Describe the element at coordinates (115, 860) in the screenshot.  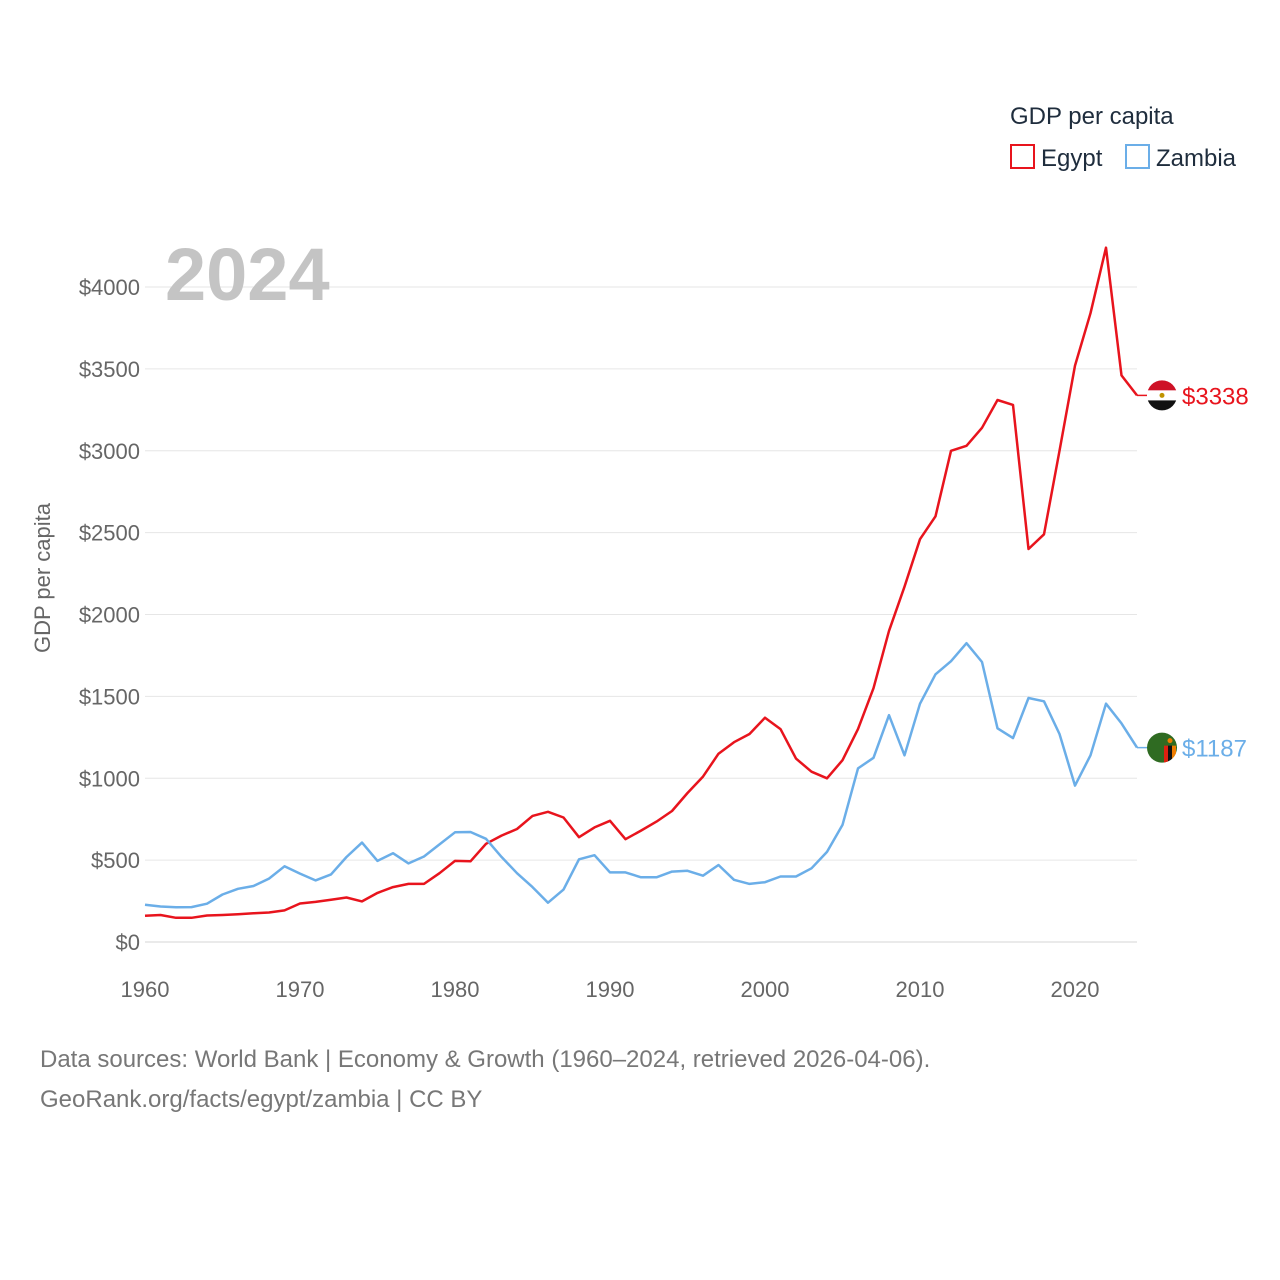
I see `y-tick-label: $500` at that location.